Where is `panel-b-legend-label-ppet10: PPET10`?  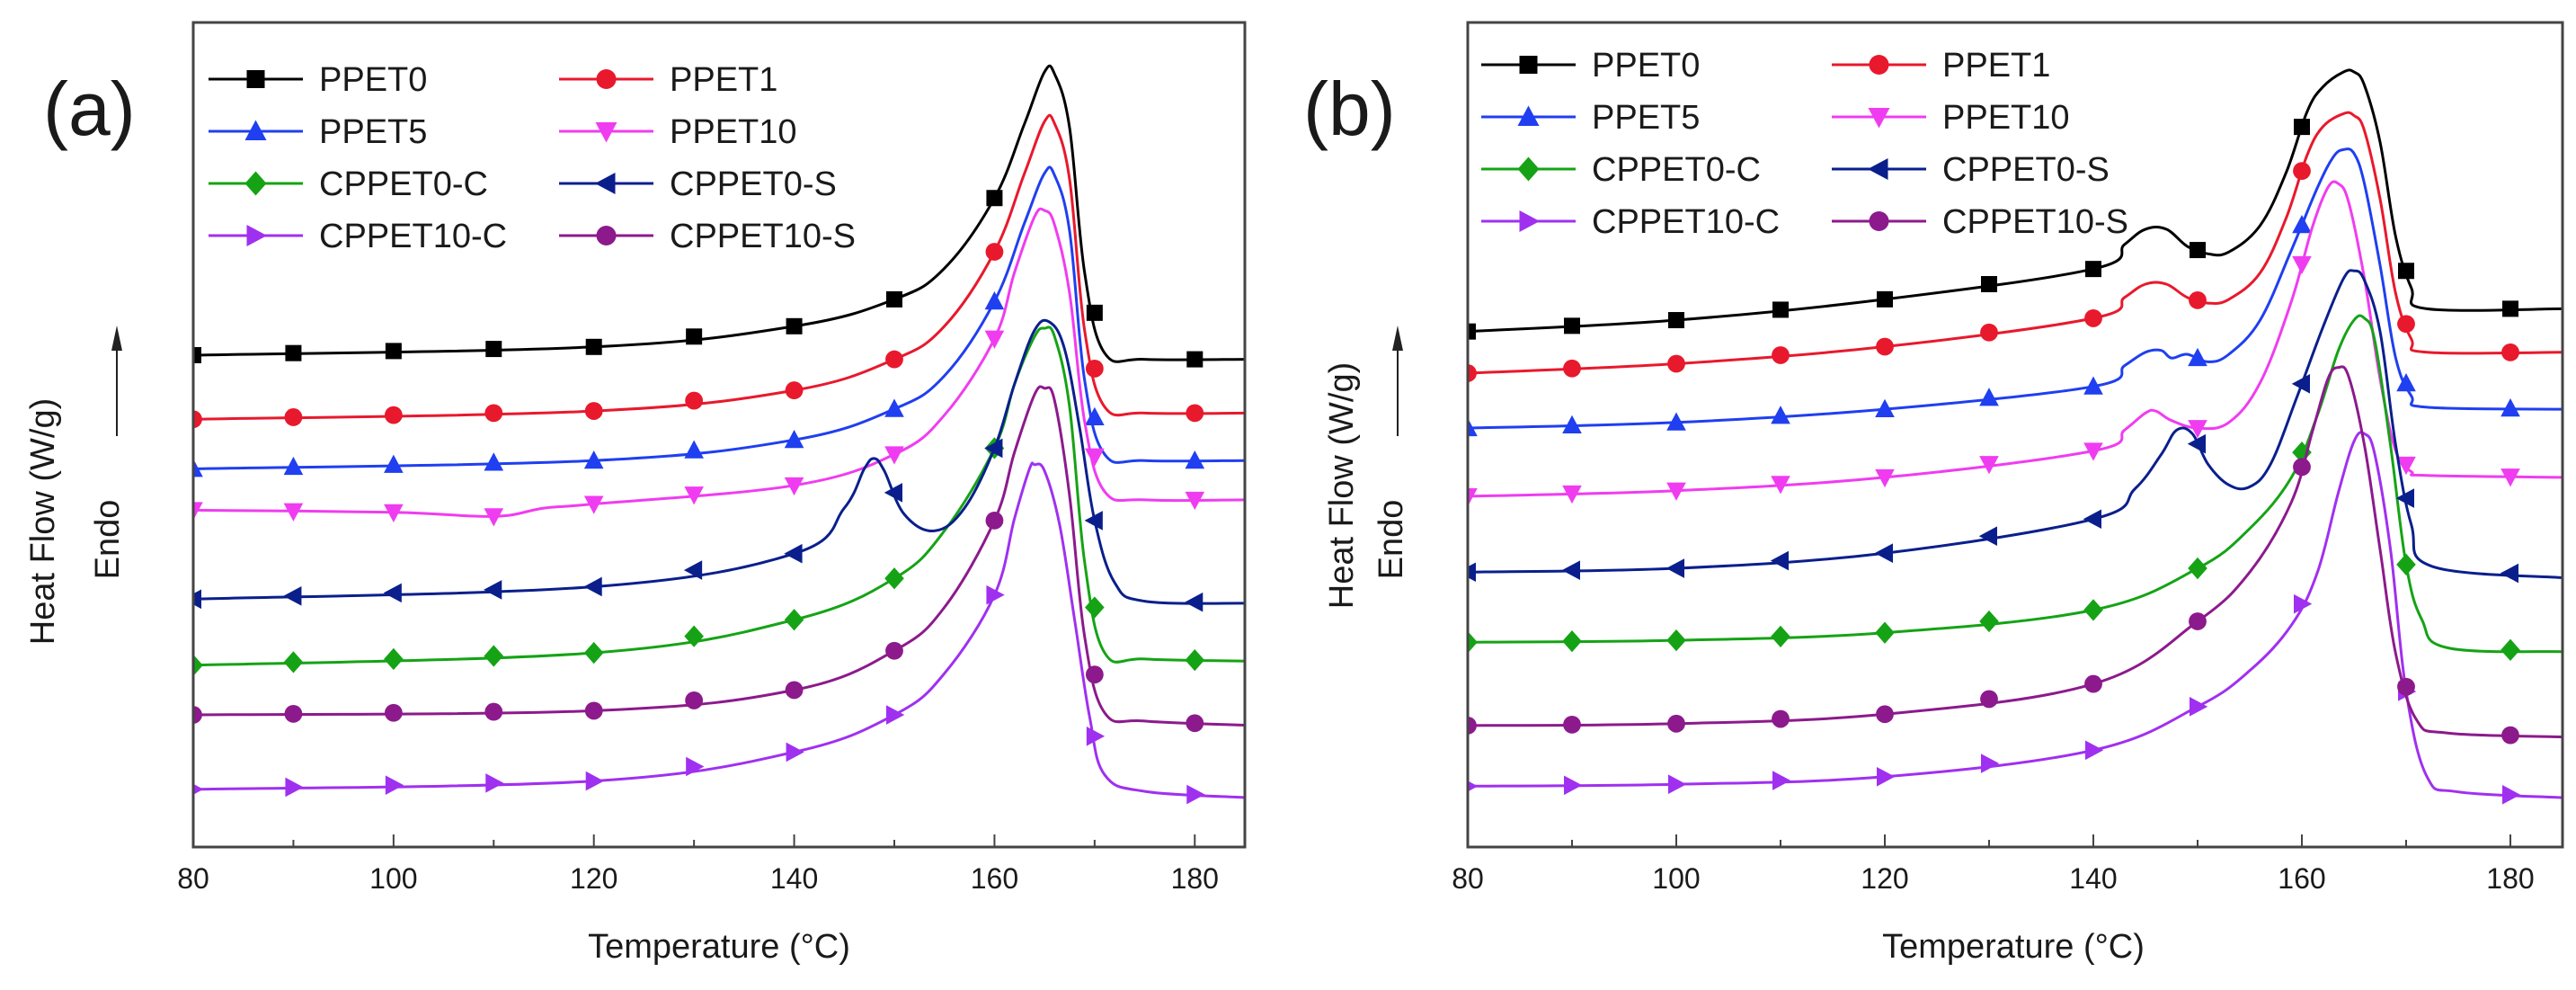
panel-b-legend-label-ppet10: PPET10 is located at coordinates (2006, 118).